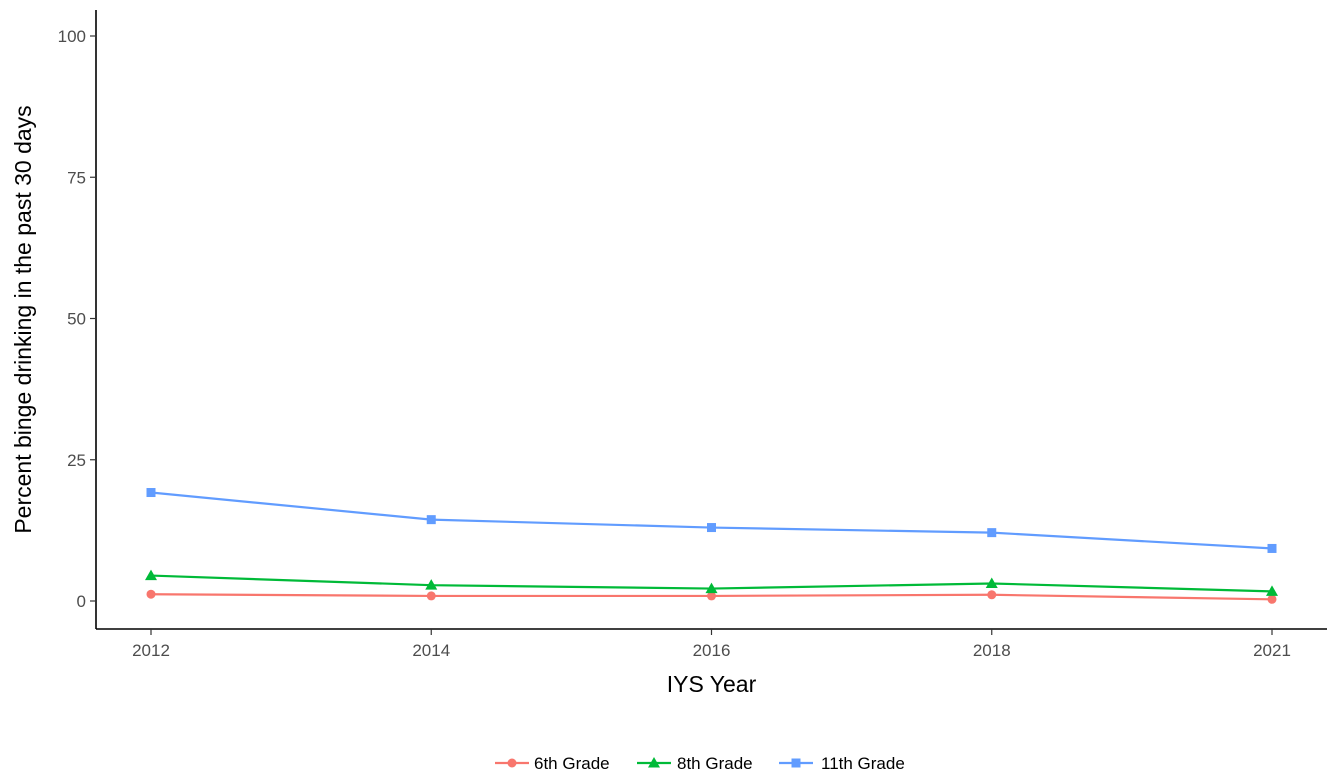 This screenshot has width=1331, height=782. Describe the element at coordinates (992, 650) in the screenshot. I see `x-tick-label: 2018` at that location.